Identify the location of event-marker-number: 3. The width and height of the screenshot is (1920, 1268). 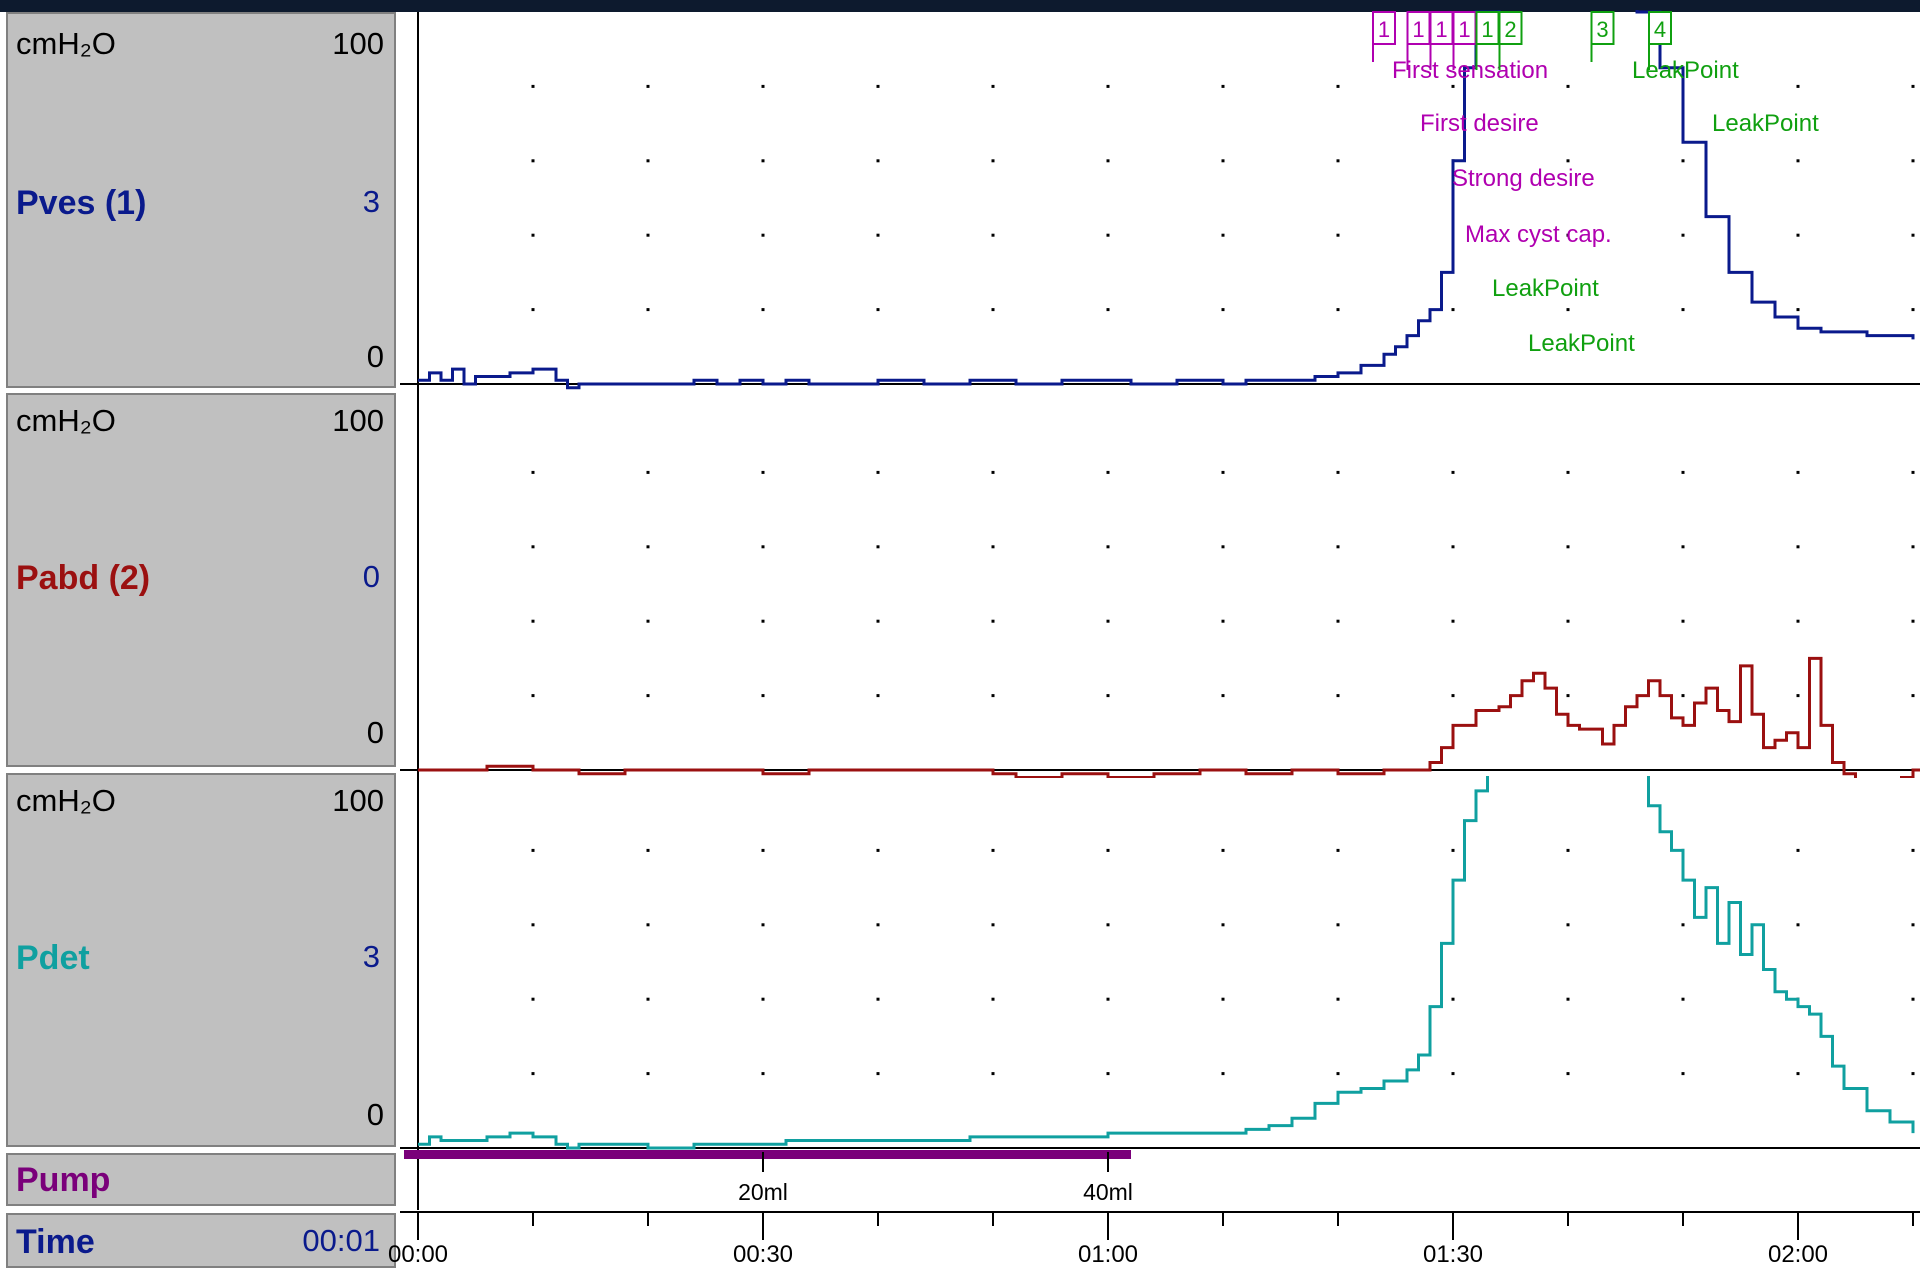
(1602, 29).